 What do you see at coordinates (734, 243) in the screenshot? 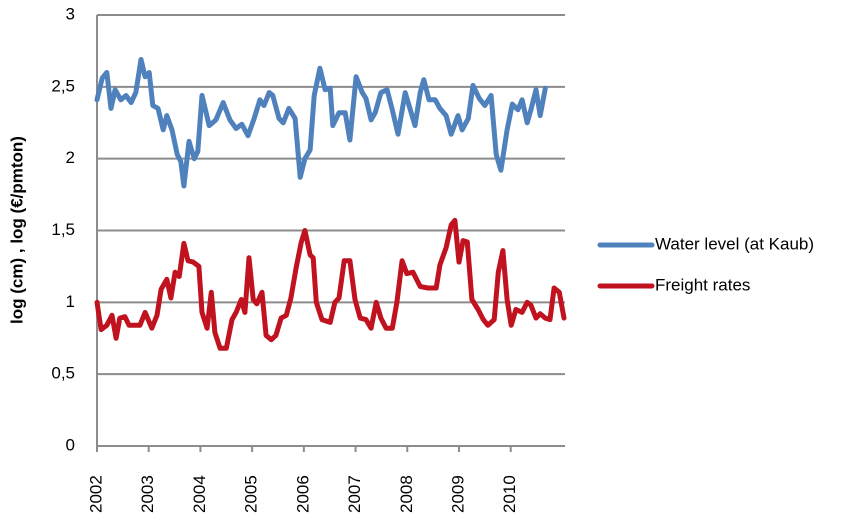
I see `legend-label: Water level (at Kaub)` at bounding box center [734, 243].